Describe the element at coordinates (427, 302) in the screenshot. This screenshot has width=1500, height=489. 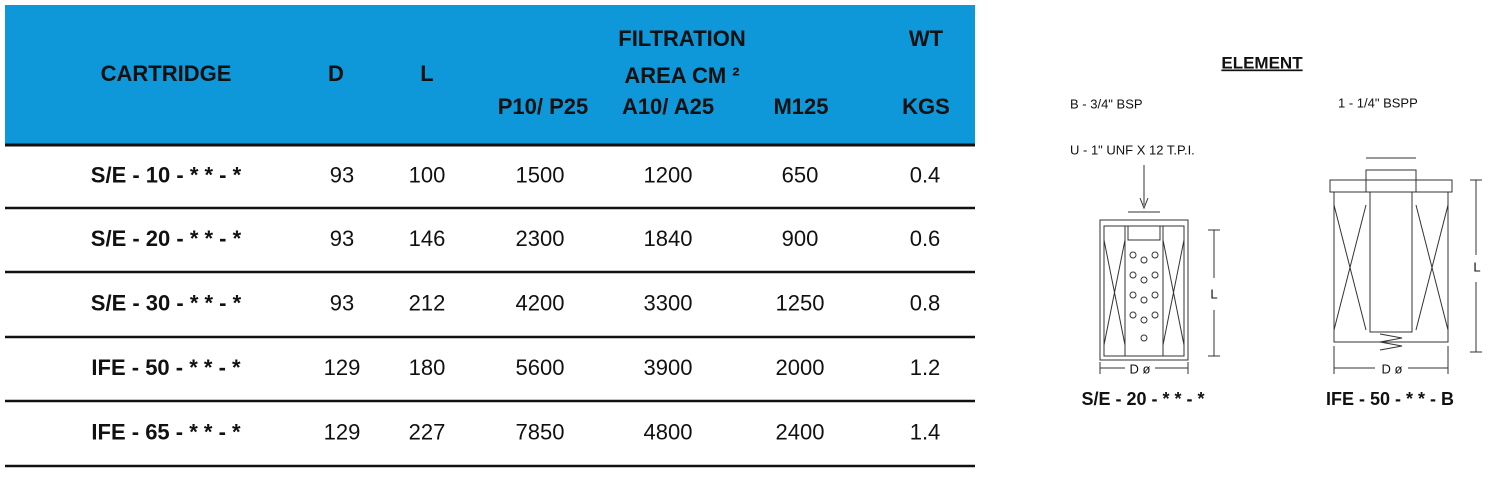
I see `cell-l: 212` at that location.